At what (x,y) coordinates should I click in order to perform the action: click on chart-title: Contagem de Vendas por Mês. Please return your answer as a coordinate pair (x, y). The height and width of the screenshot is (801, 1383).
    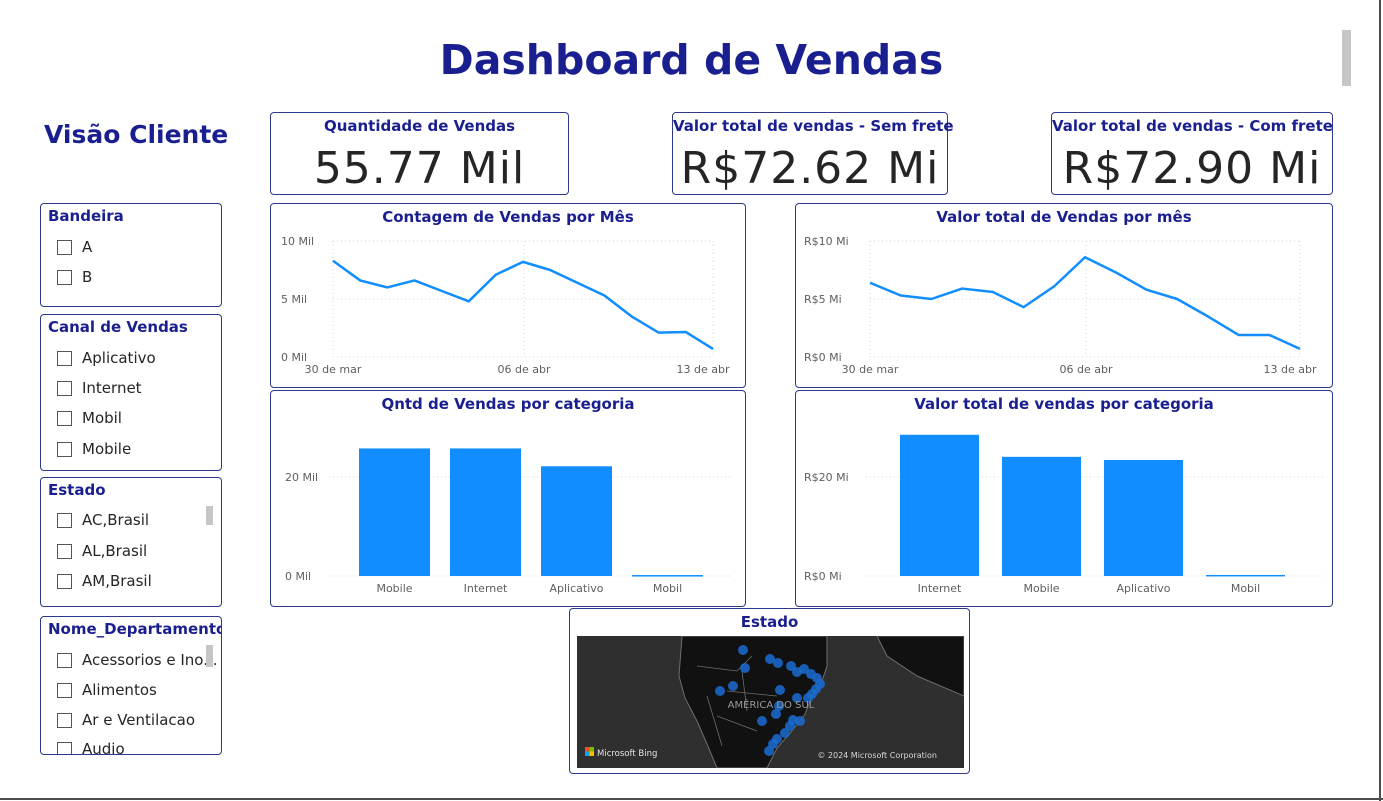
    Looking at the image, I should click on (508, 217).